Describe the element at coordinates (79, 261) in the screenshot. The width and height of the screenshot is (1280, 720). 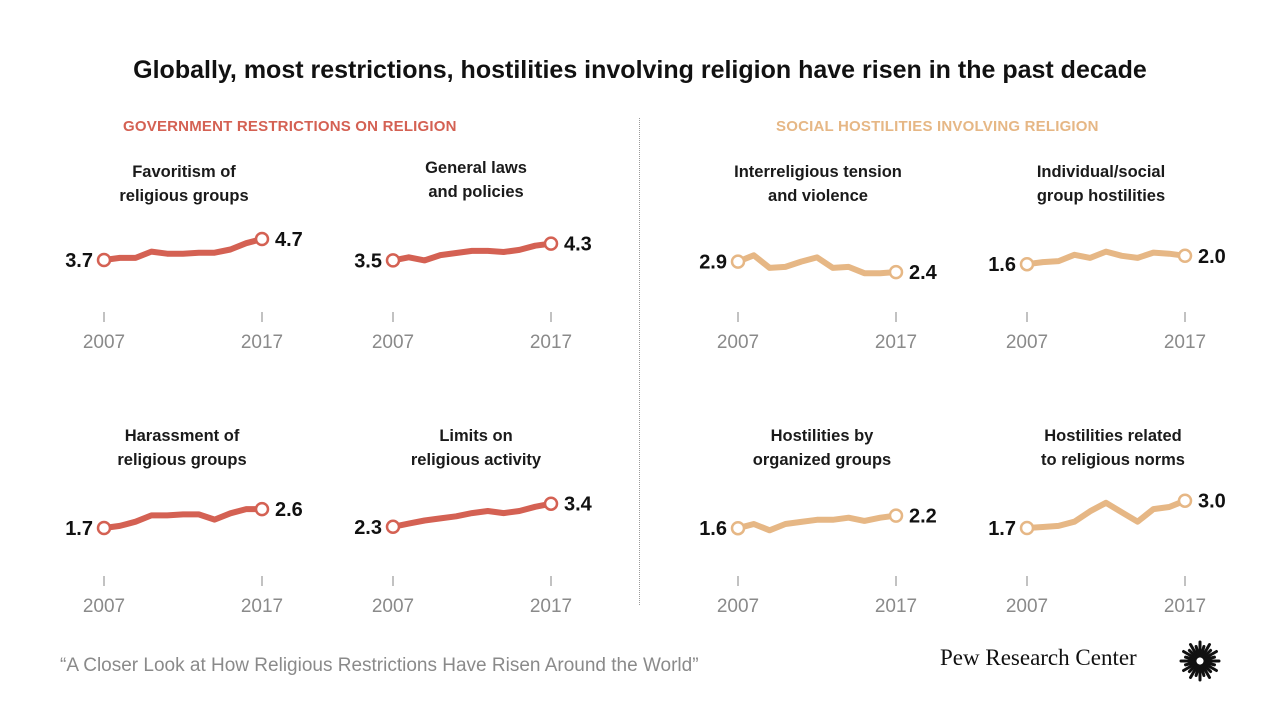
I see `start-value-label: 3.7` at that location.